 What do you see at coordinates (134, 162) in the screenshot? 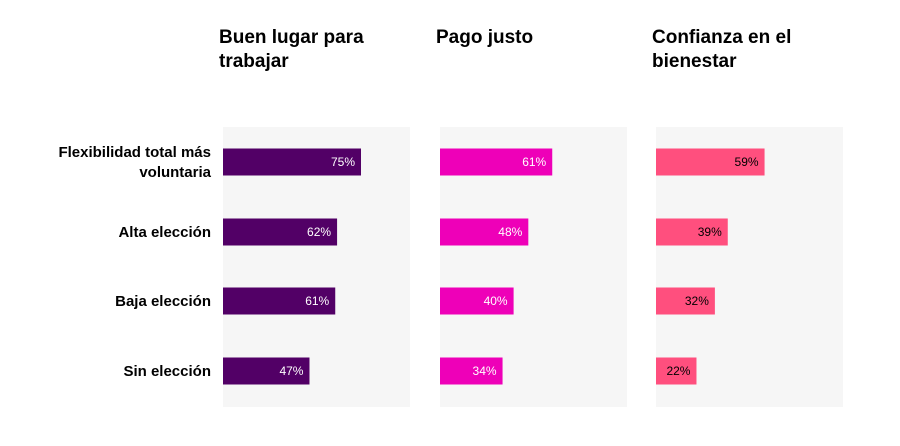
I see `category-label: Flexibilidad total más voluntaria` at bounding box center [134, 162].